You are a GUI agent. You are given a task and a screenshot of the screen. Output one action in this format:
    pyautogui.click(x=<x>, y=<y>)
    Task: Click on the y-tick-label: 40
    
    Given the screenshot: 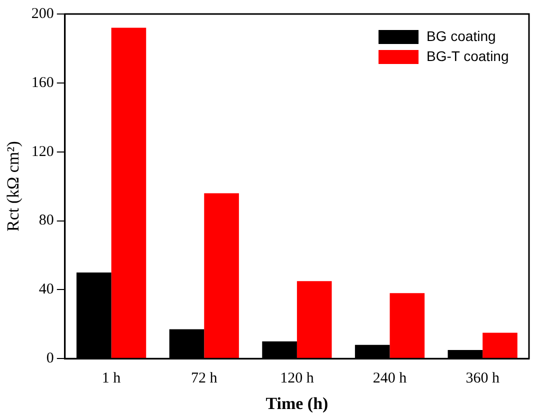 What is the action you would take?
    pyautogui.click(x=46, y=290)
    